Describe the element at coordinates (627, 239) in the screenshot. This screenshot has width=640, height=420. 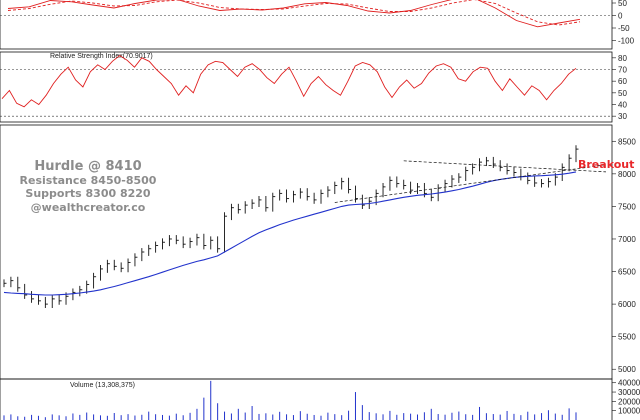
I see `axis-tick-label: 7000` at that location.